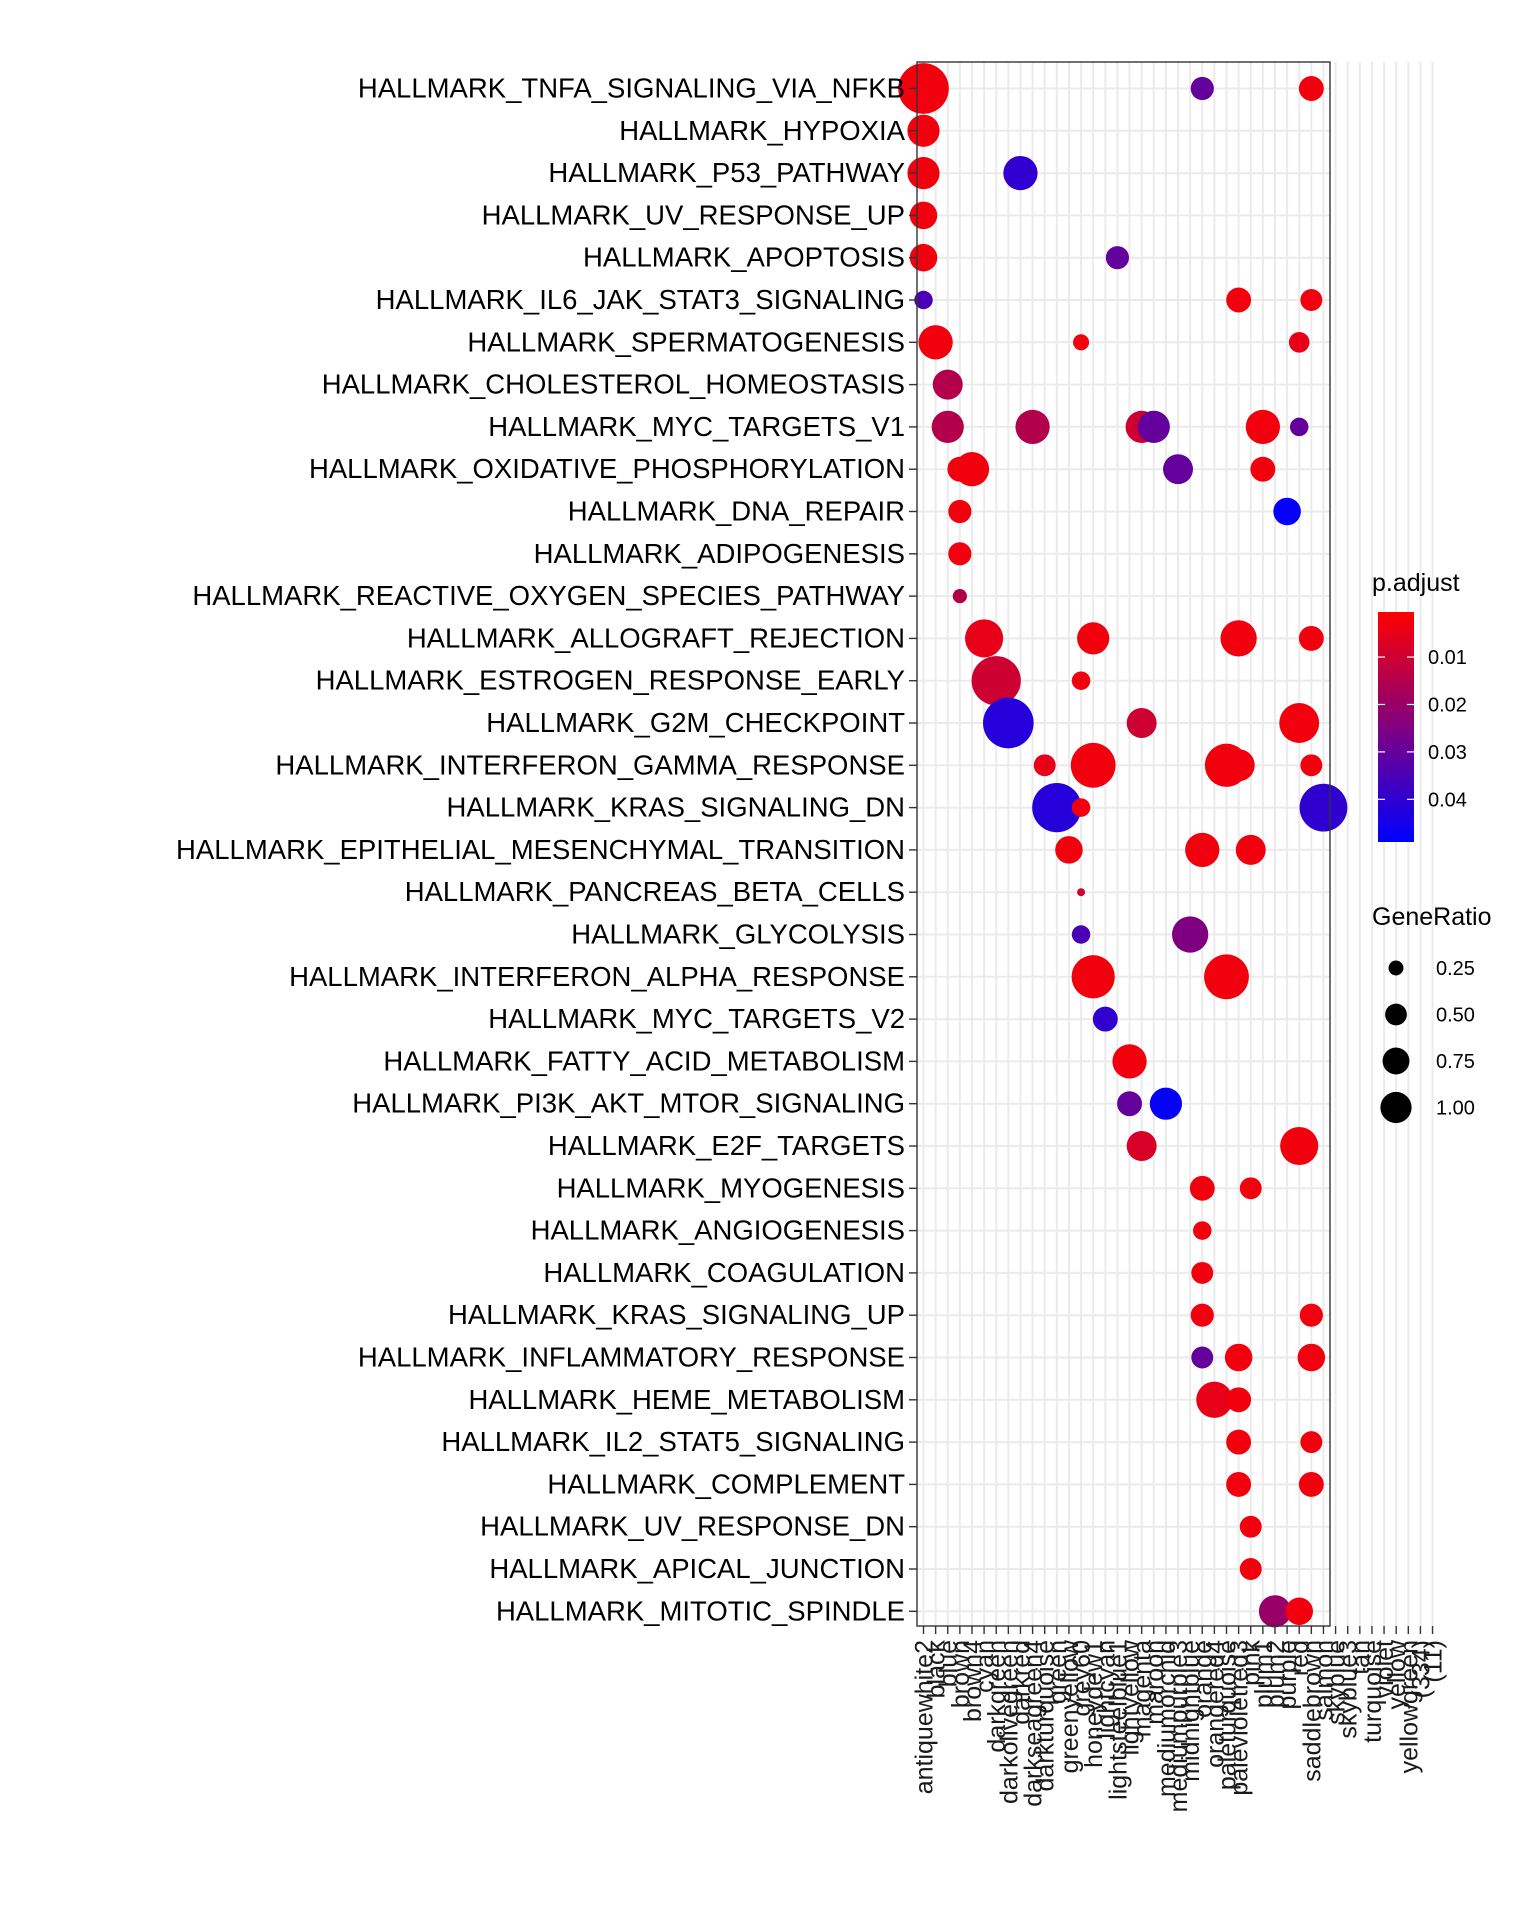 Image resolution: width=1536 pixels, height=1925 pixels. Describe the element at coordinates (1432, 917) in the screenshot. I see `size-legend-title: GeneRatio` at that location.